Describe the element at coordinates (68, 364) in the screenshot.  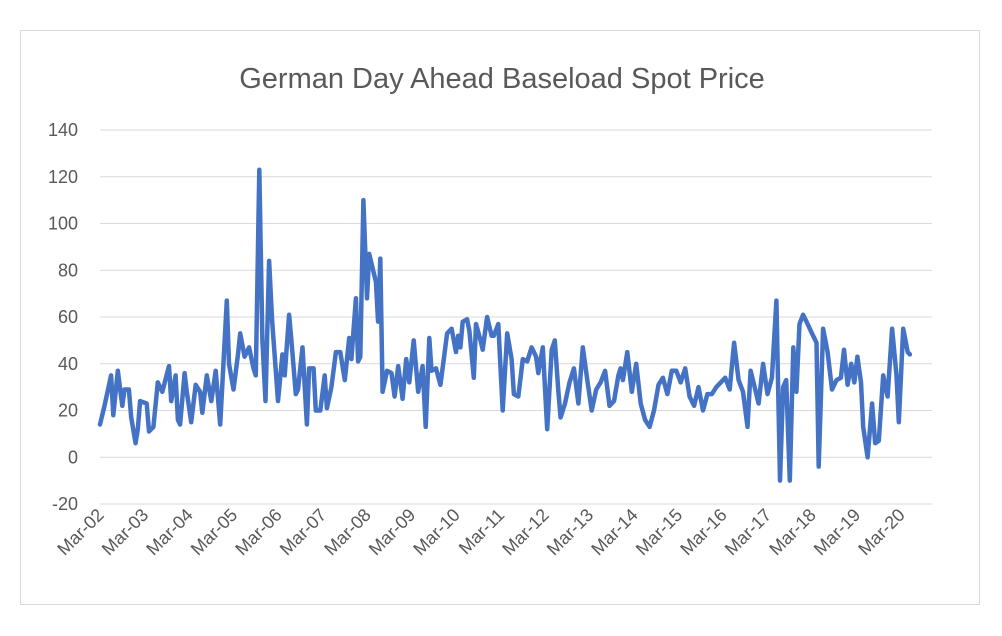
I see `y-tick-label: 40` at that location.